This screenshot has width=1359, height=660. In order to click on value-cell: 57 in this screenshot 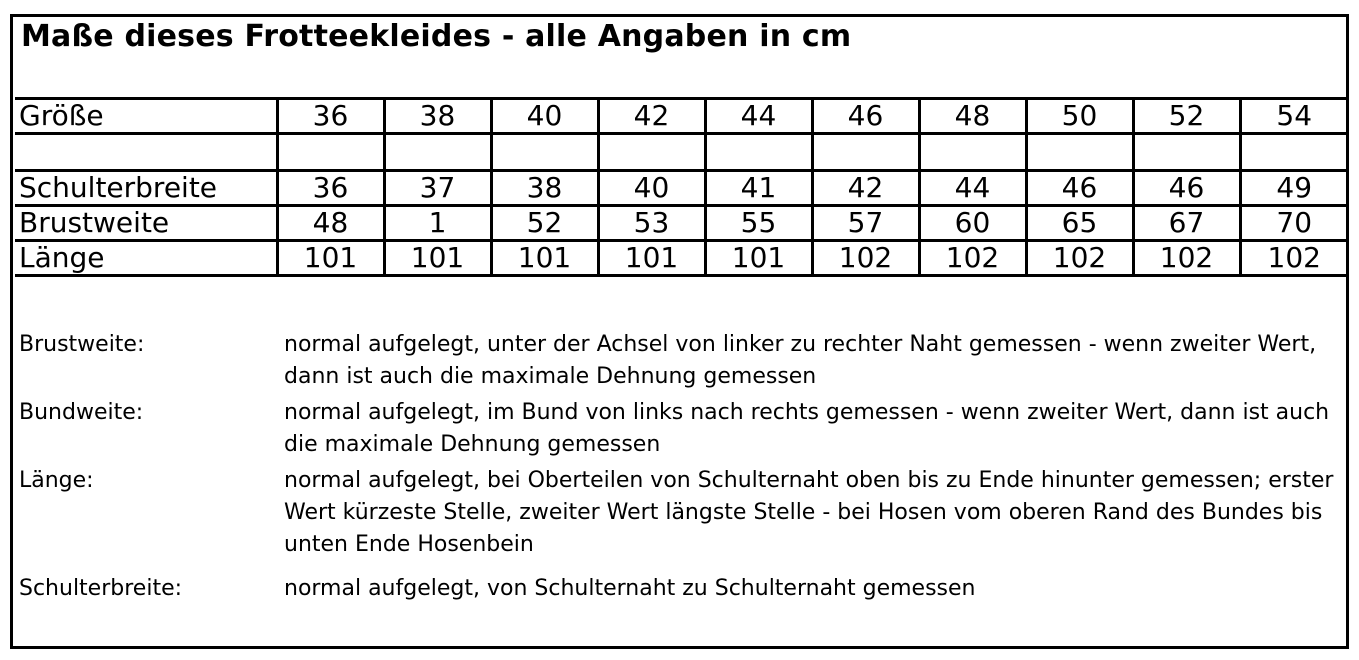, I will do `click(865, 223)`.